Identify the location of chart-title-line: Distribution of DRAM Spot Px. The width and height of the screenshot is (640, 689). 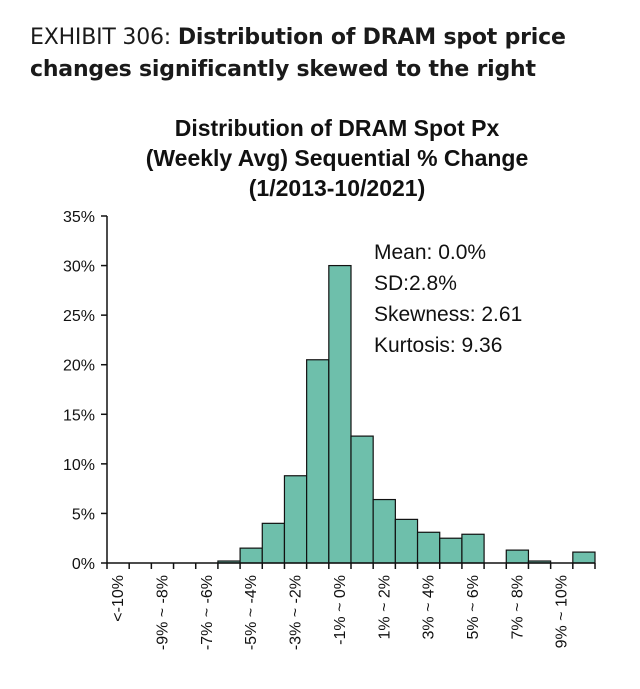
(337, 128).